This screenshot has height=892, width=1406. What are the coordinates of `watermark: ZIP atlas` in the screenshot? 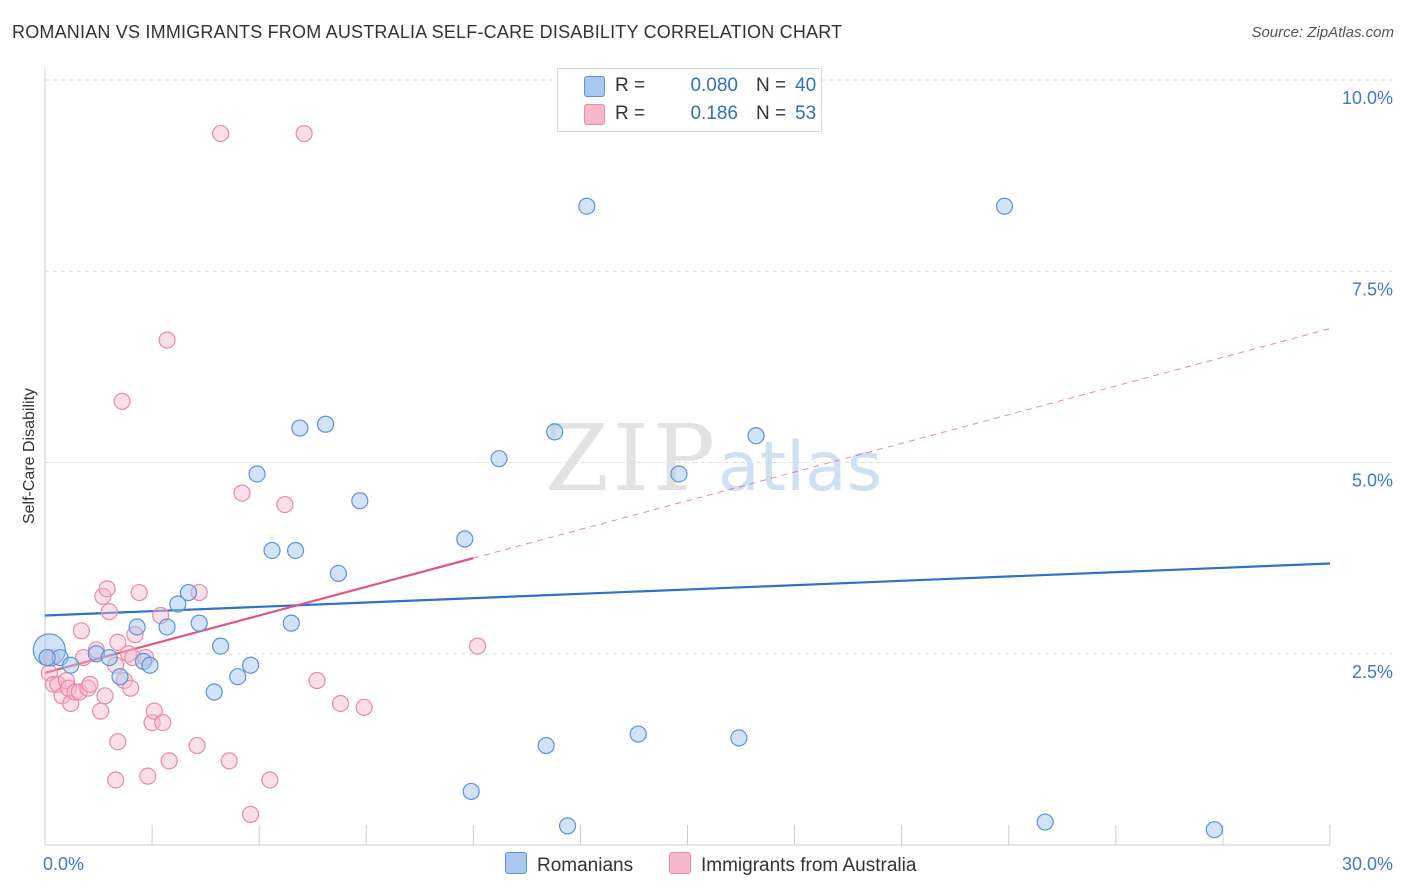 It's located at (713, 458).